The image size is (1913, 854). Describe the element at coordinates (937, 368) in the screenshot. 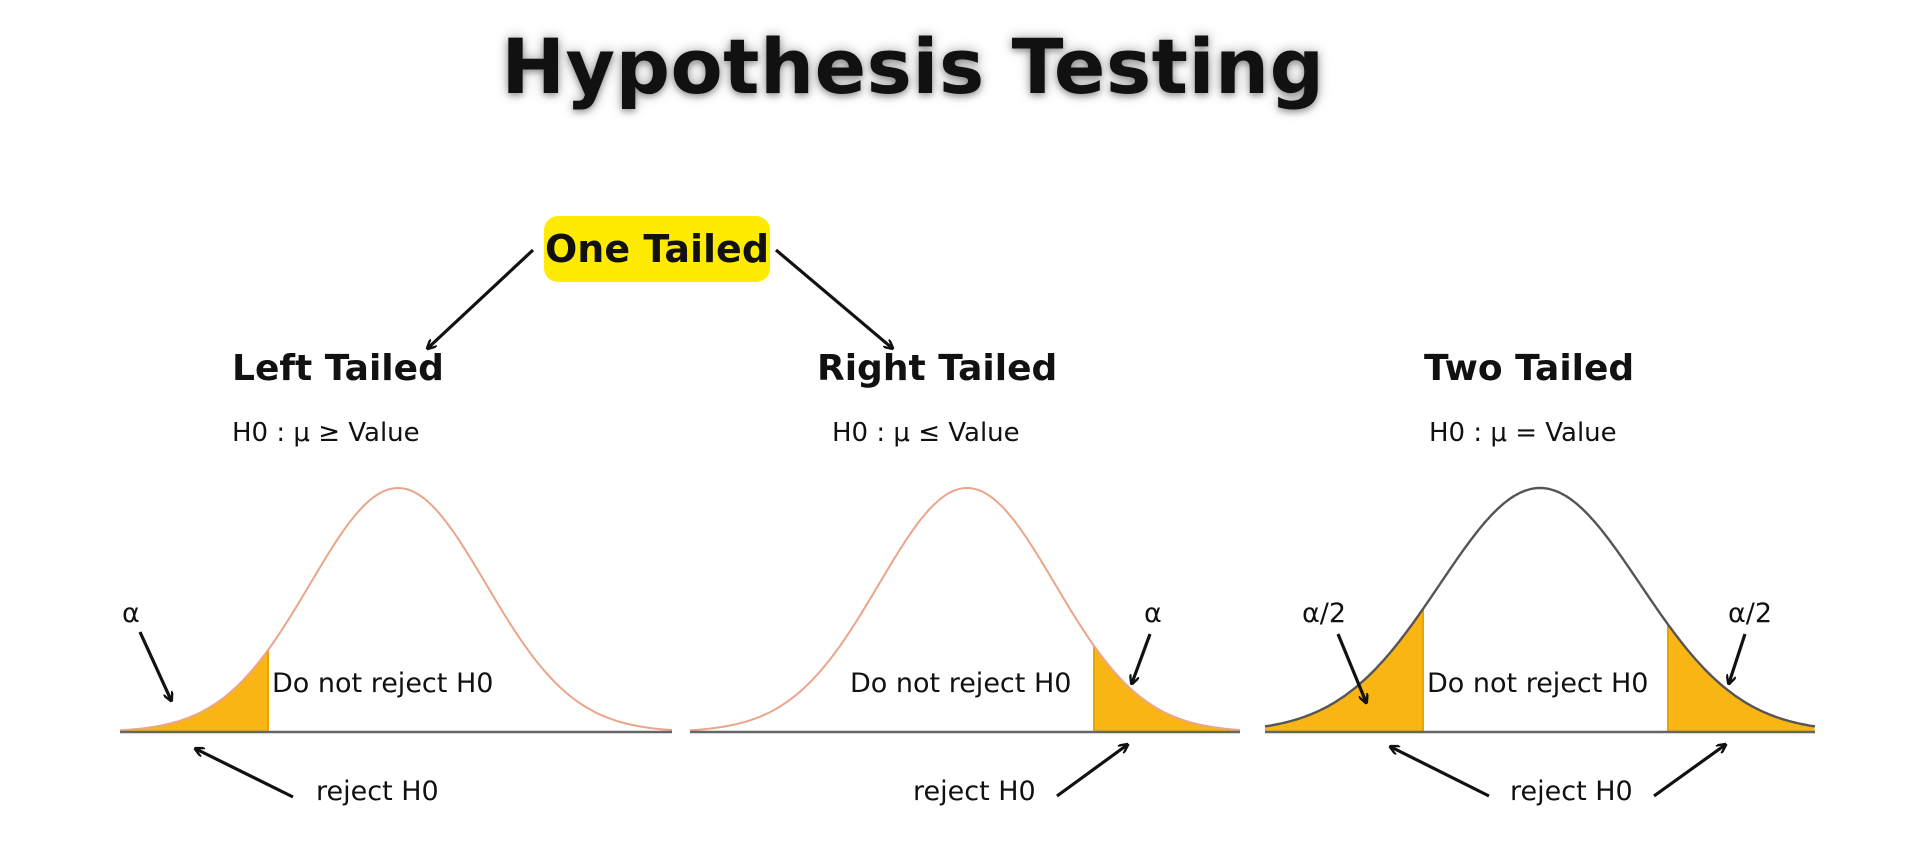

I see `right-tailed-heading: Right Tailed` at that location.